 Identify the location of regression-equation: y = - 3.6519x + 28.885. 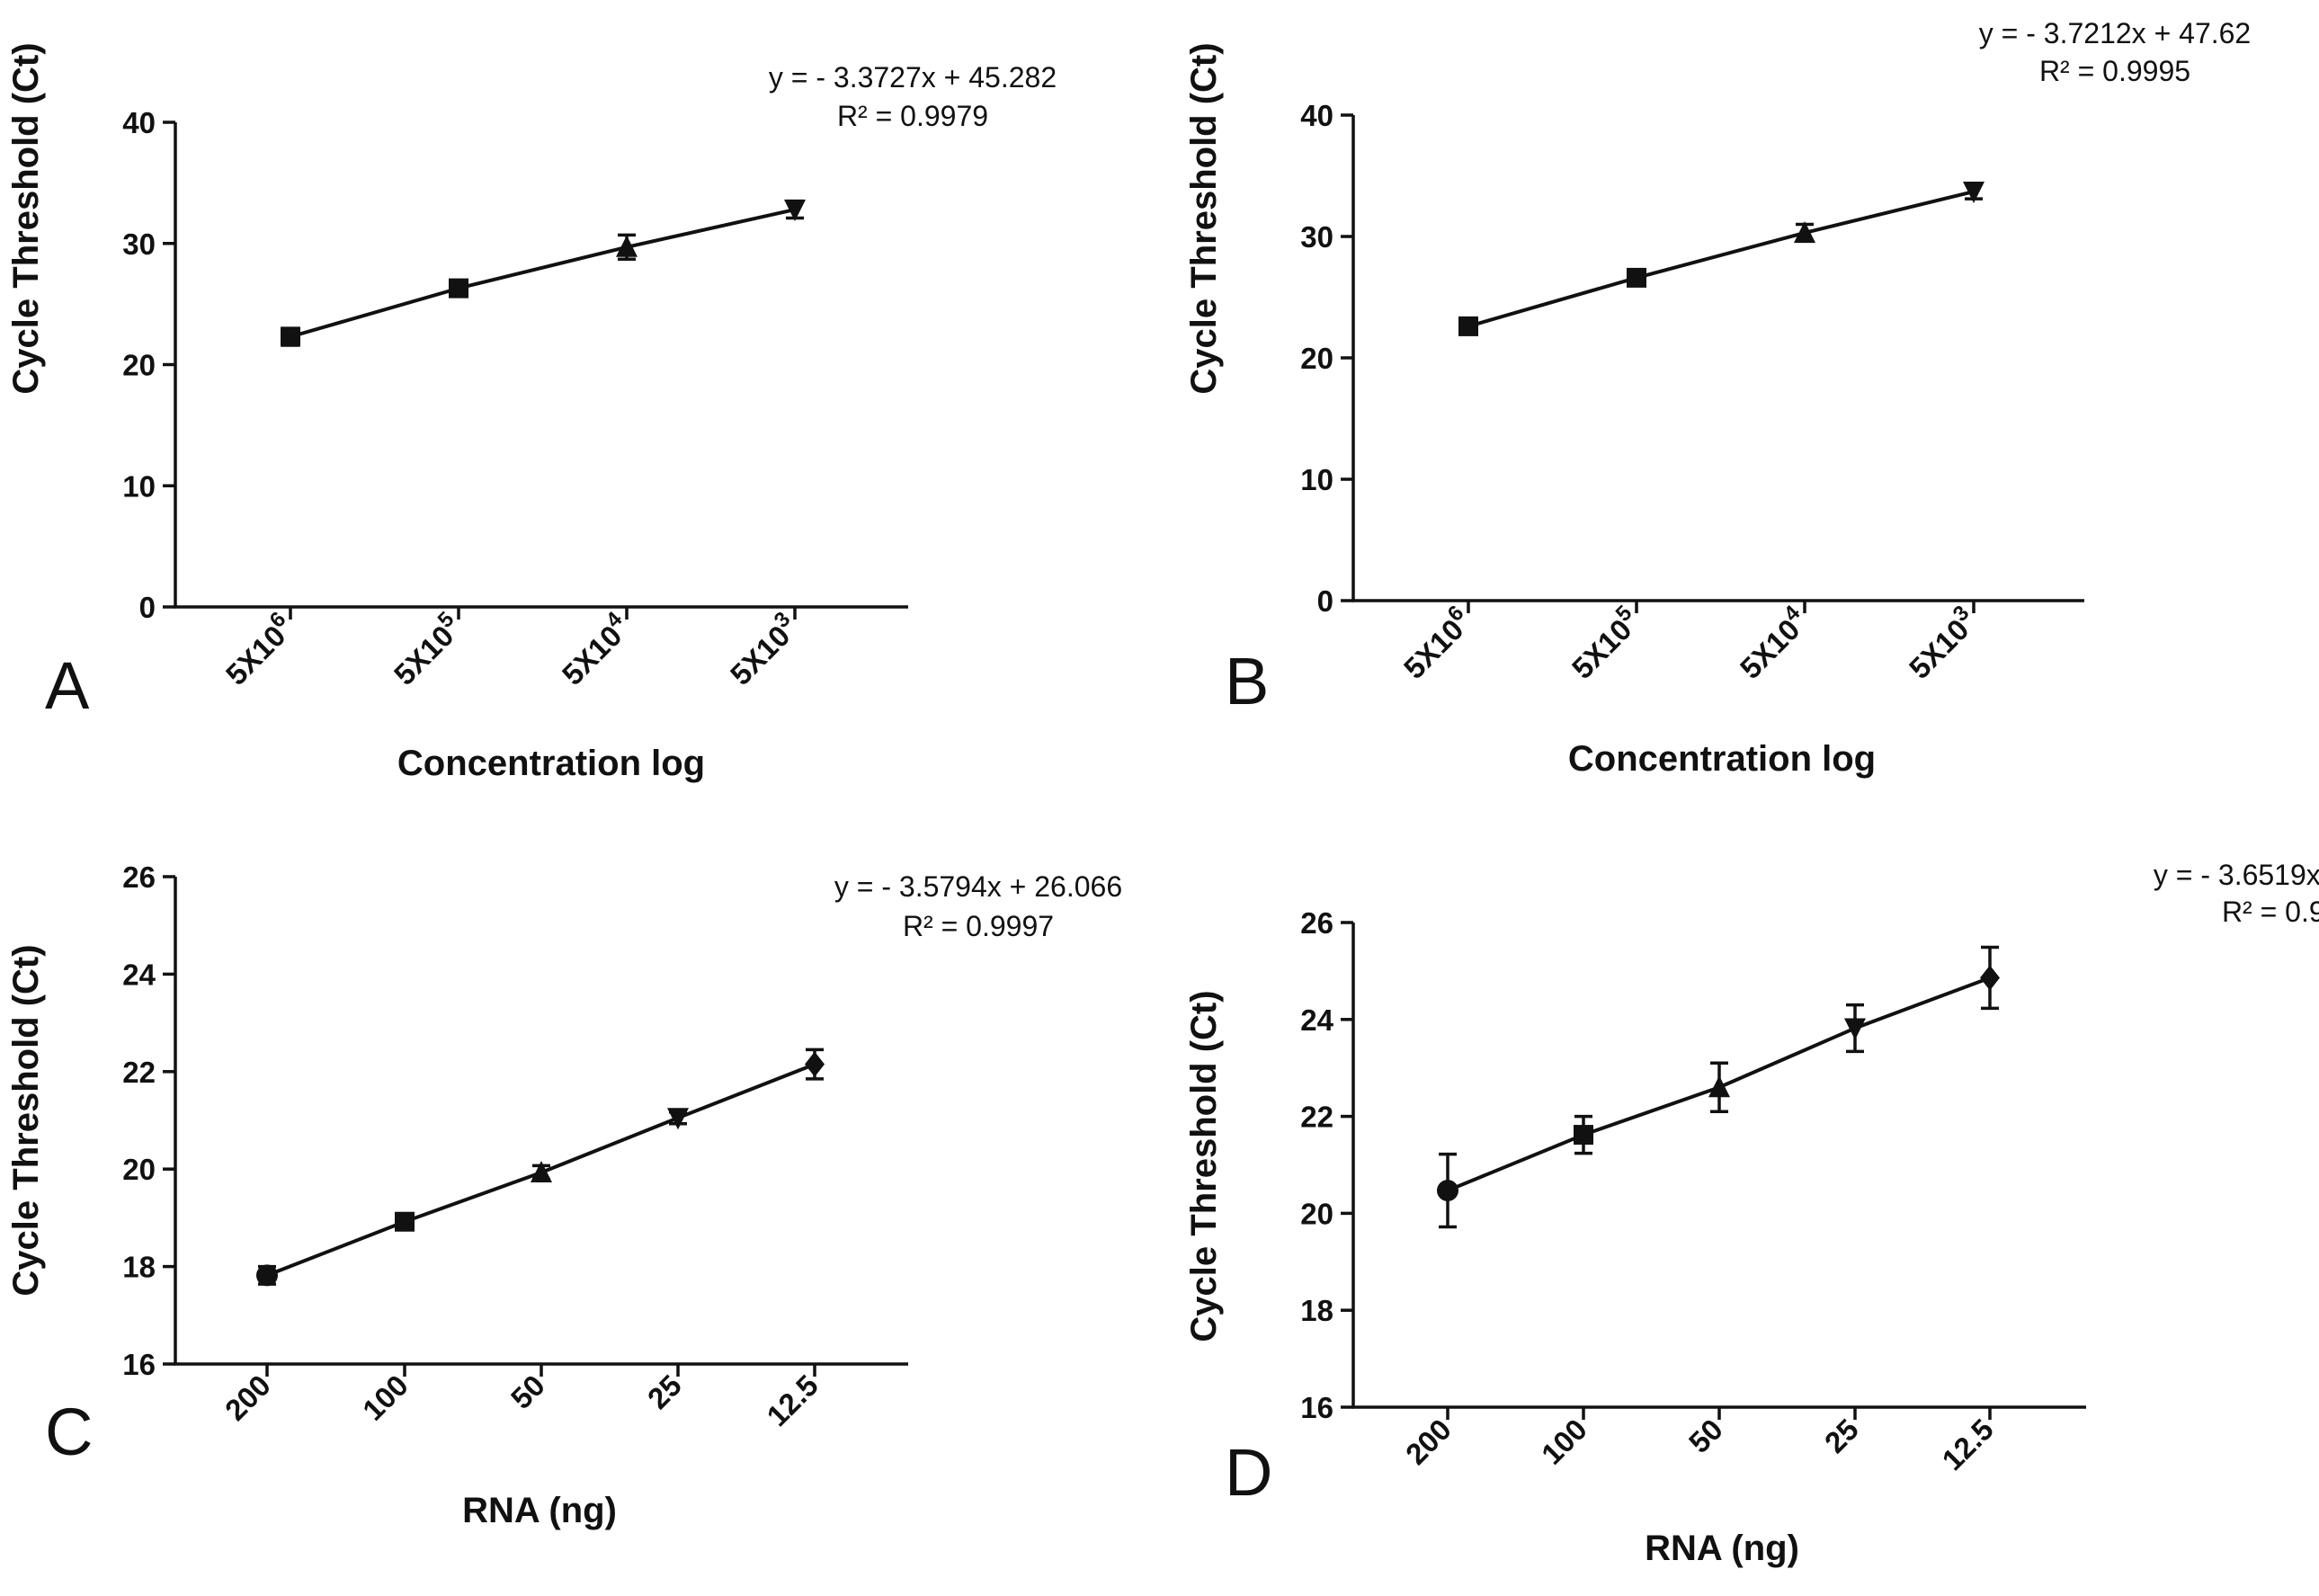
(2237, 875).